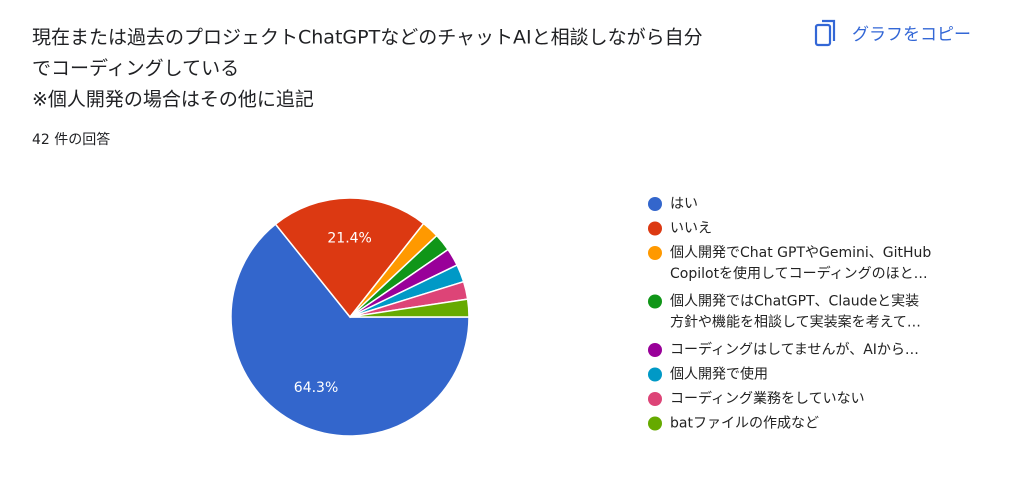 The height and width of the screenshot is (478, 1020). What do you see at coordinates (767, 398) in the screenshot?
I see `legend-label: コーディング業務をしていない` at bounding box center [767, 398].